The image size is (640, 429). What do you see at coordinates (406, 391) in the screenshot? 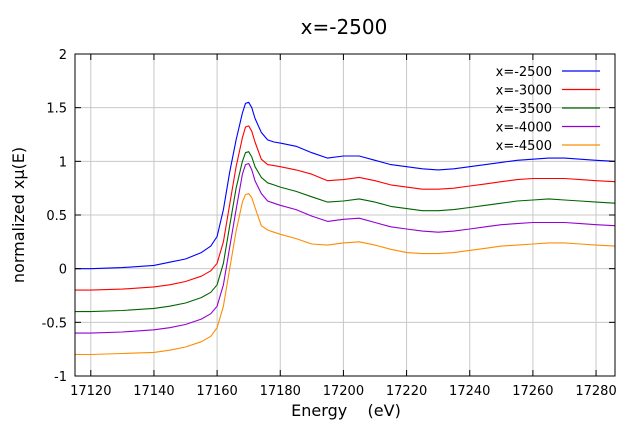
I see `x-tick-label: 17220` at bounding box center [406, 391].